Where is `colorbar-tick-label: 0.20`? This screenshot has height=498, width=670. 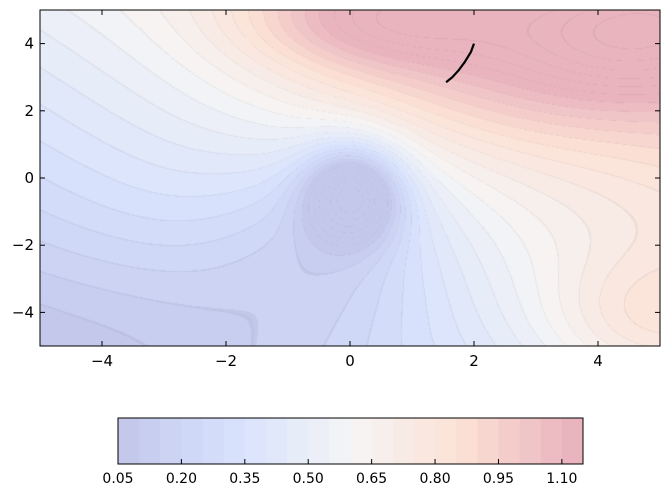 colorbar-tick-label: 0.20 is located at coordinates (181, 479).